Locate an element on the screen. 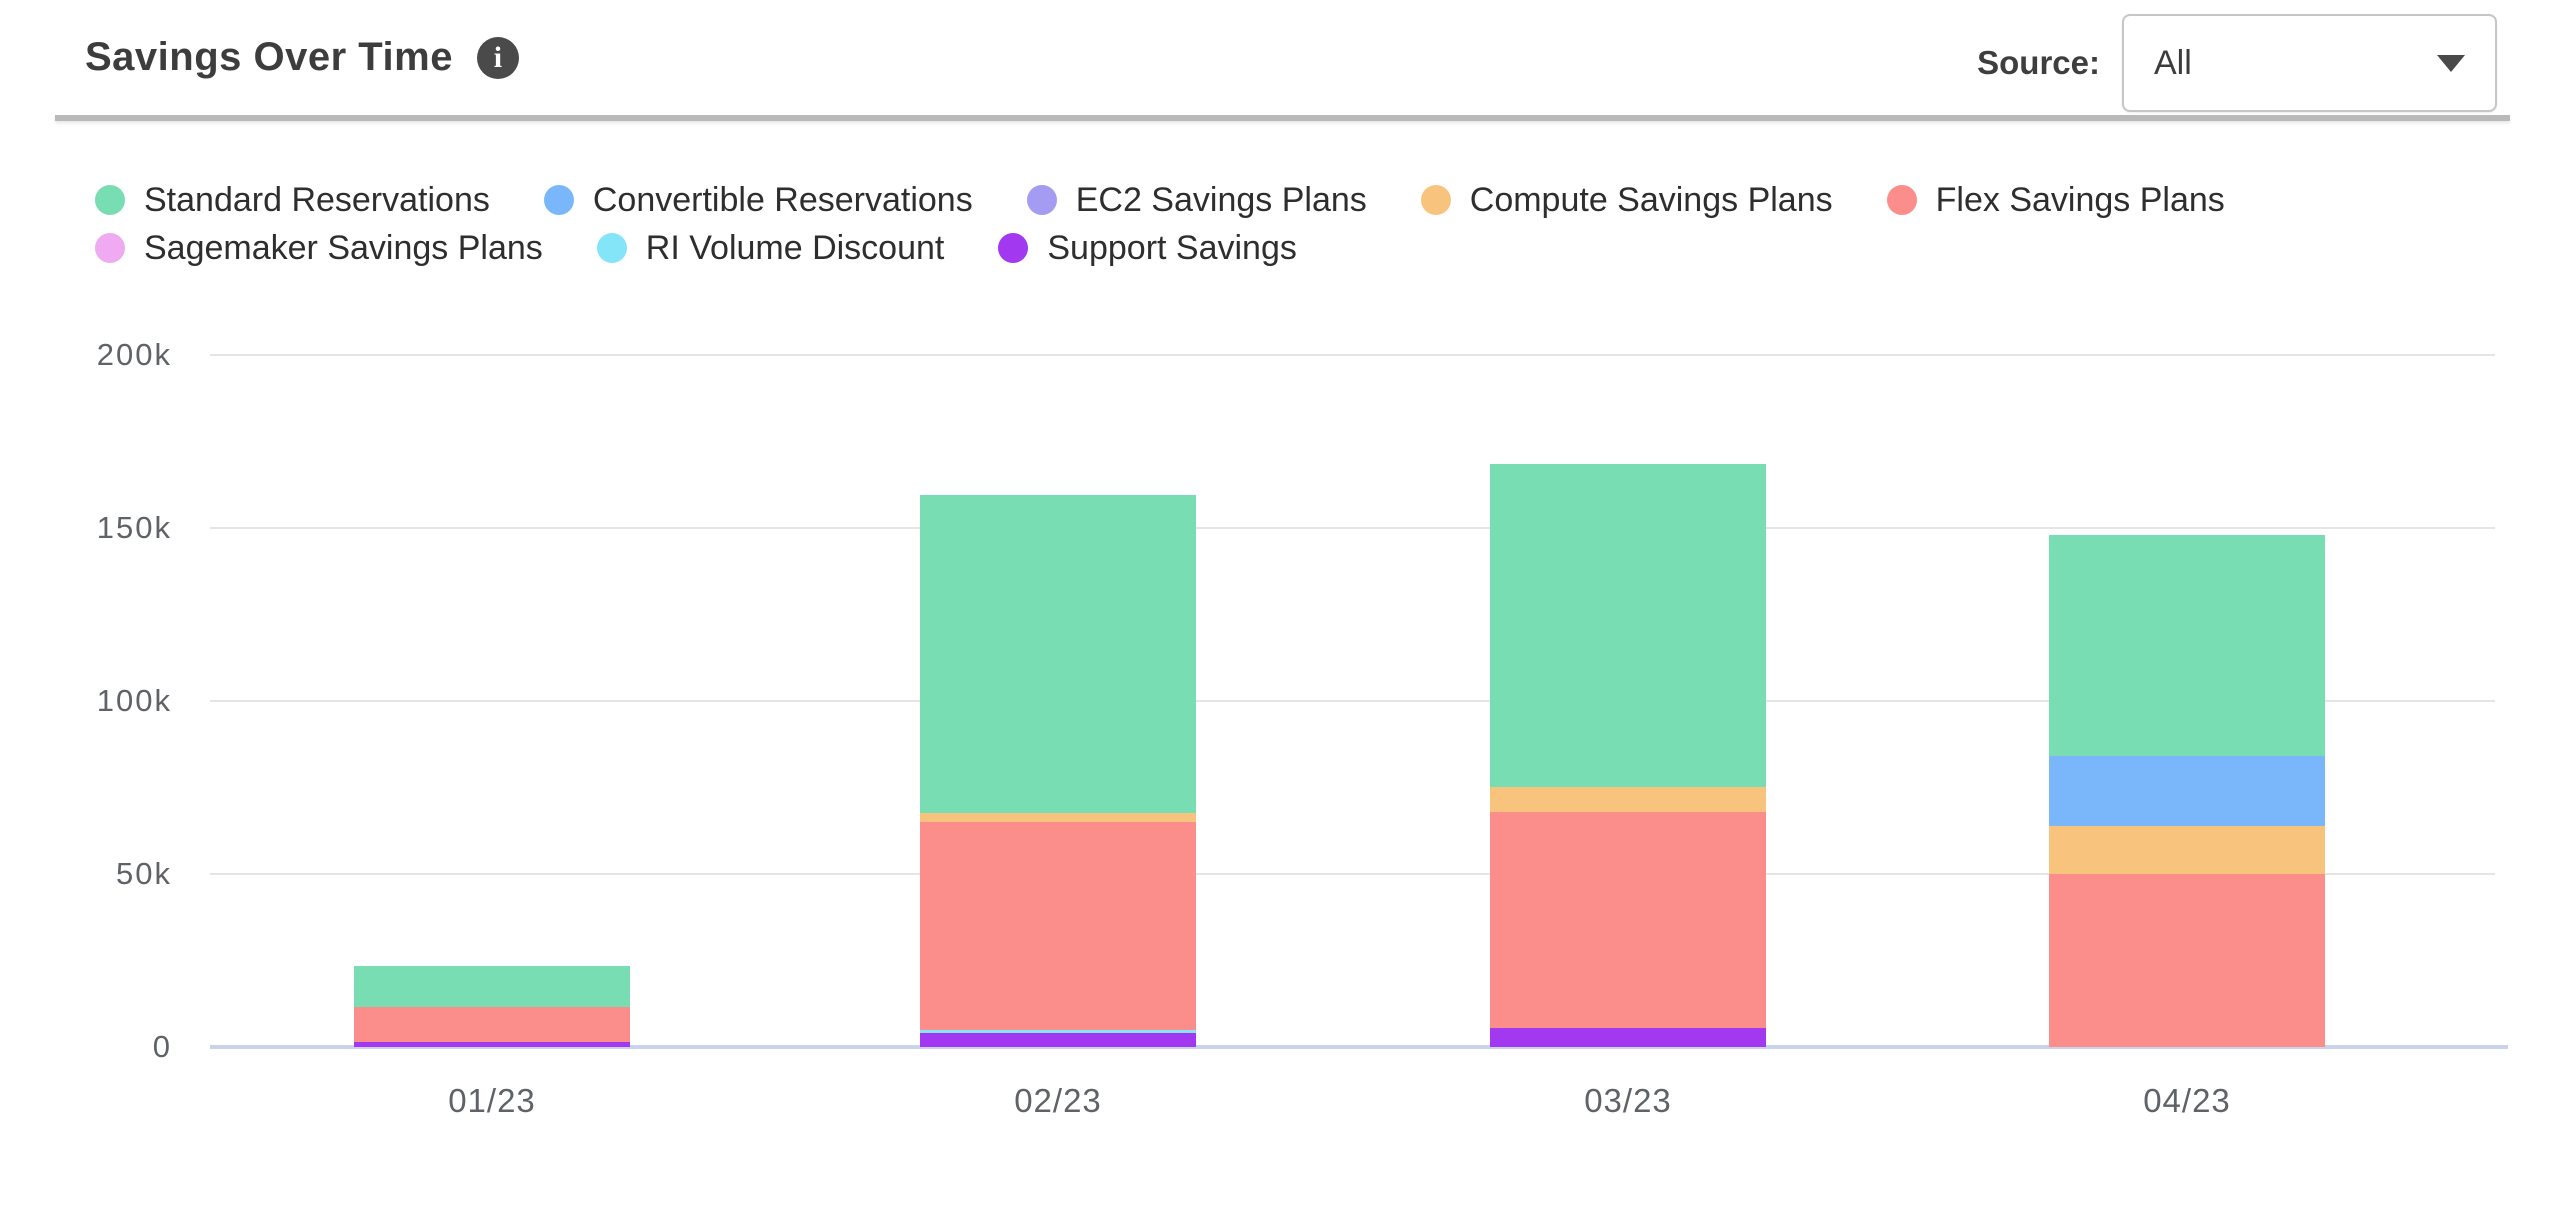 Image resolution: width=2562 pixels, height=1222 pixels. header-divider is located at coordinates (1282, 118).